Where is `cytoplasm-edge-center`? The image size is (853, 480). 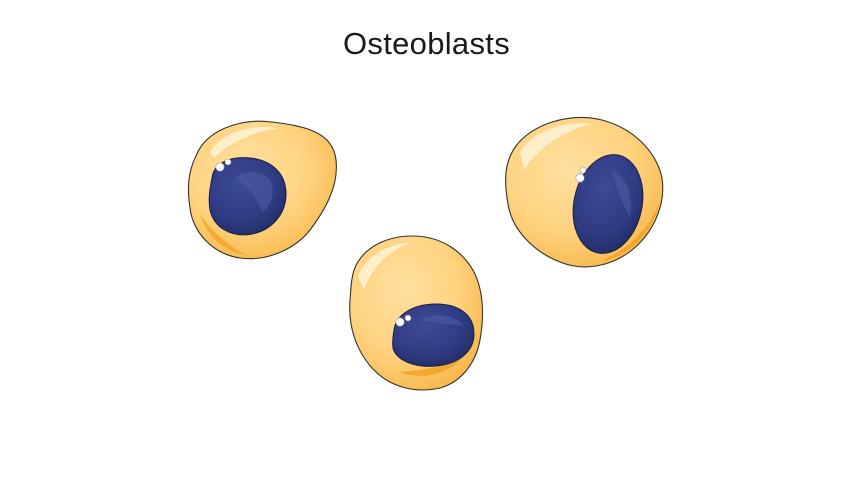 cytoplasm-edge-center is located at coordinates (432, 366).